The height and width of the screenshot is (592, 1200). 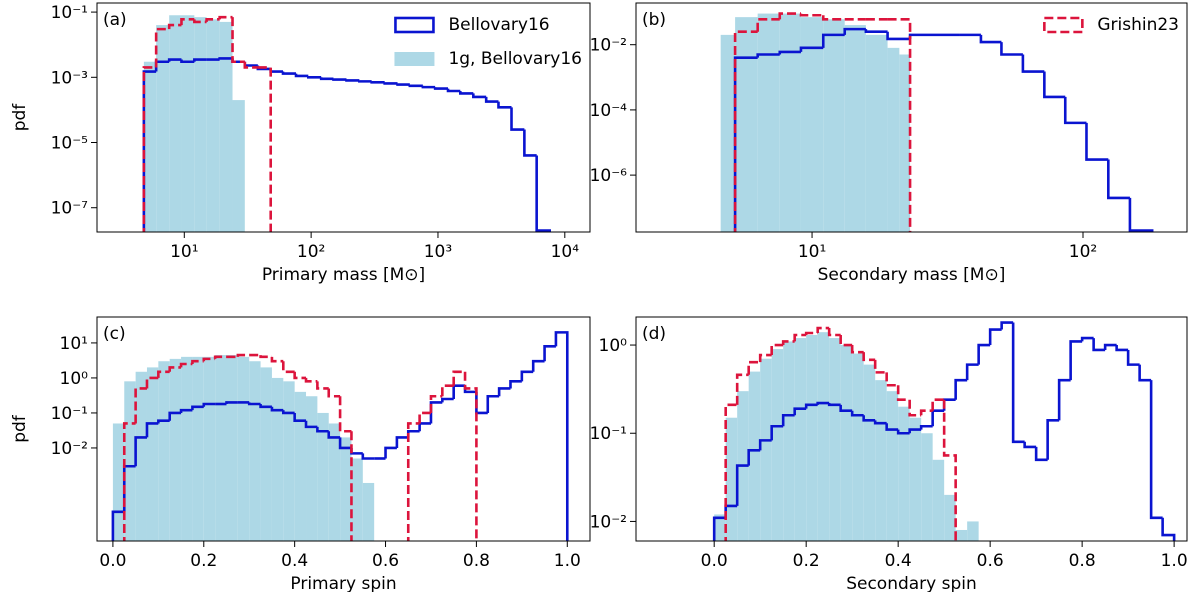 I want to click on x-tick-label: 10³, so click(x=438, y=252).